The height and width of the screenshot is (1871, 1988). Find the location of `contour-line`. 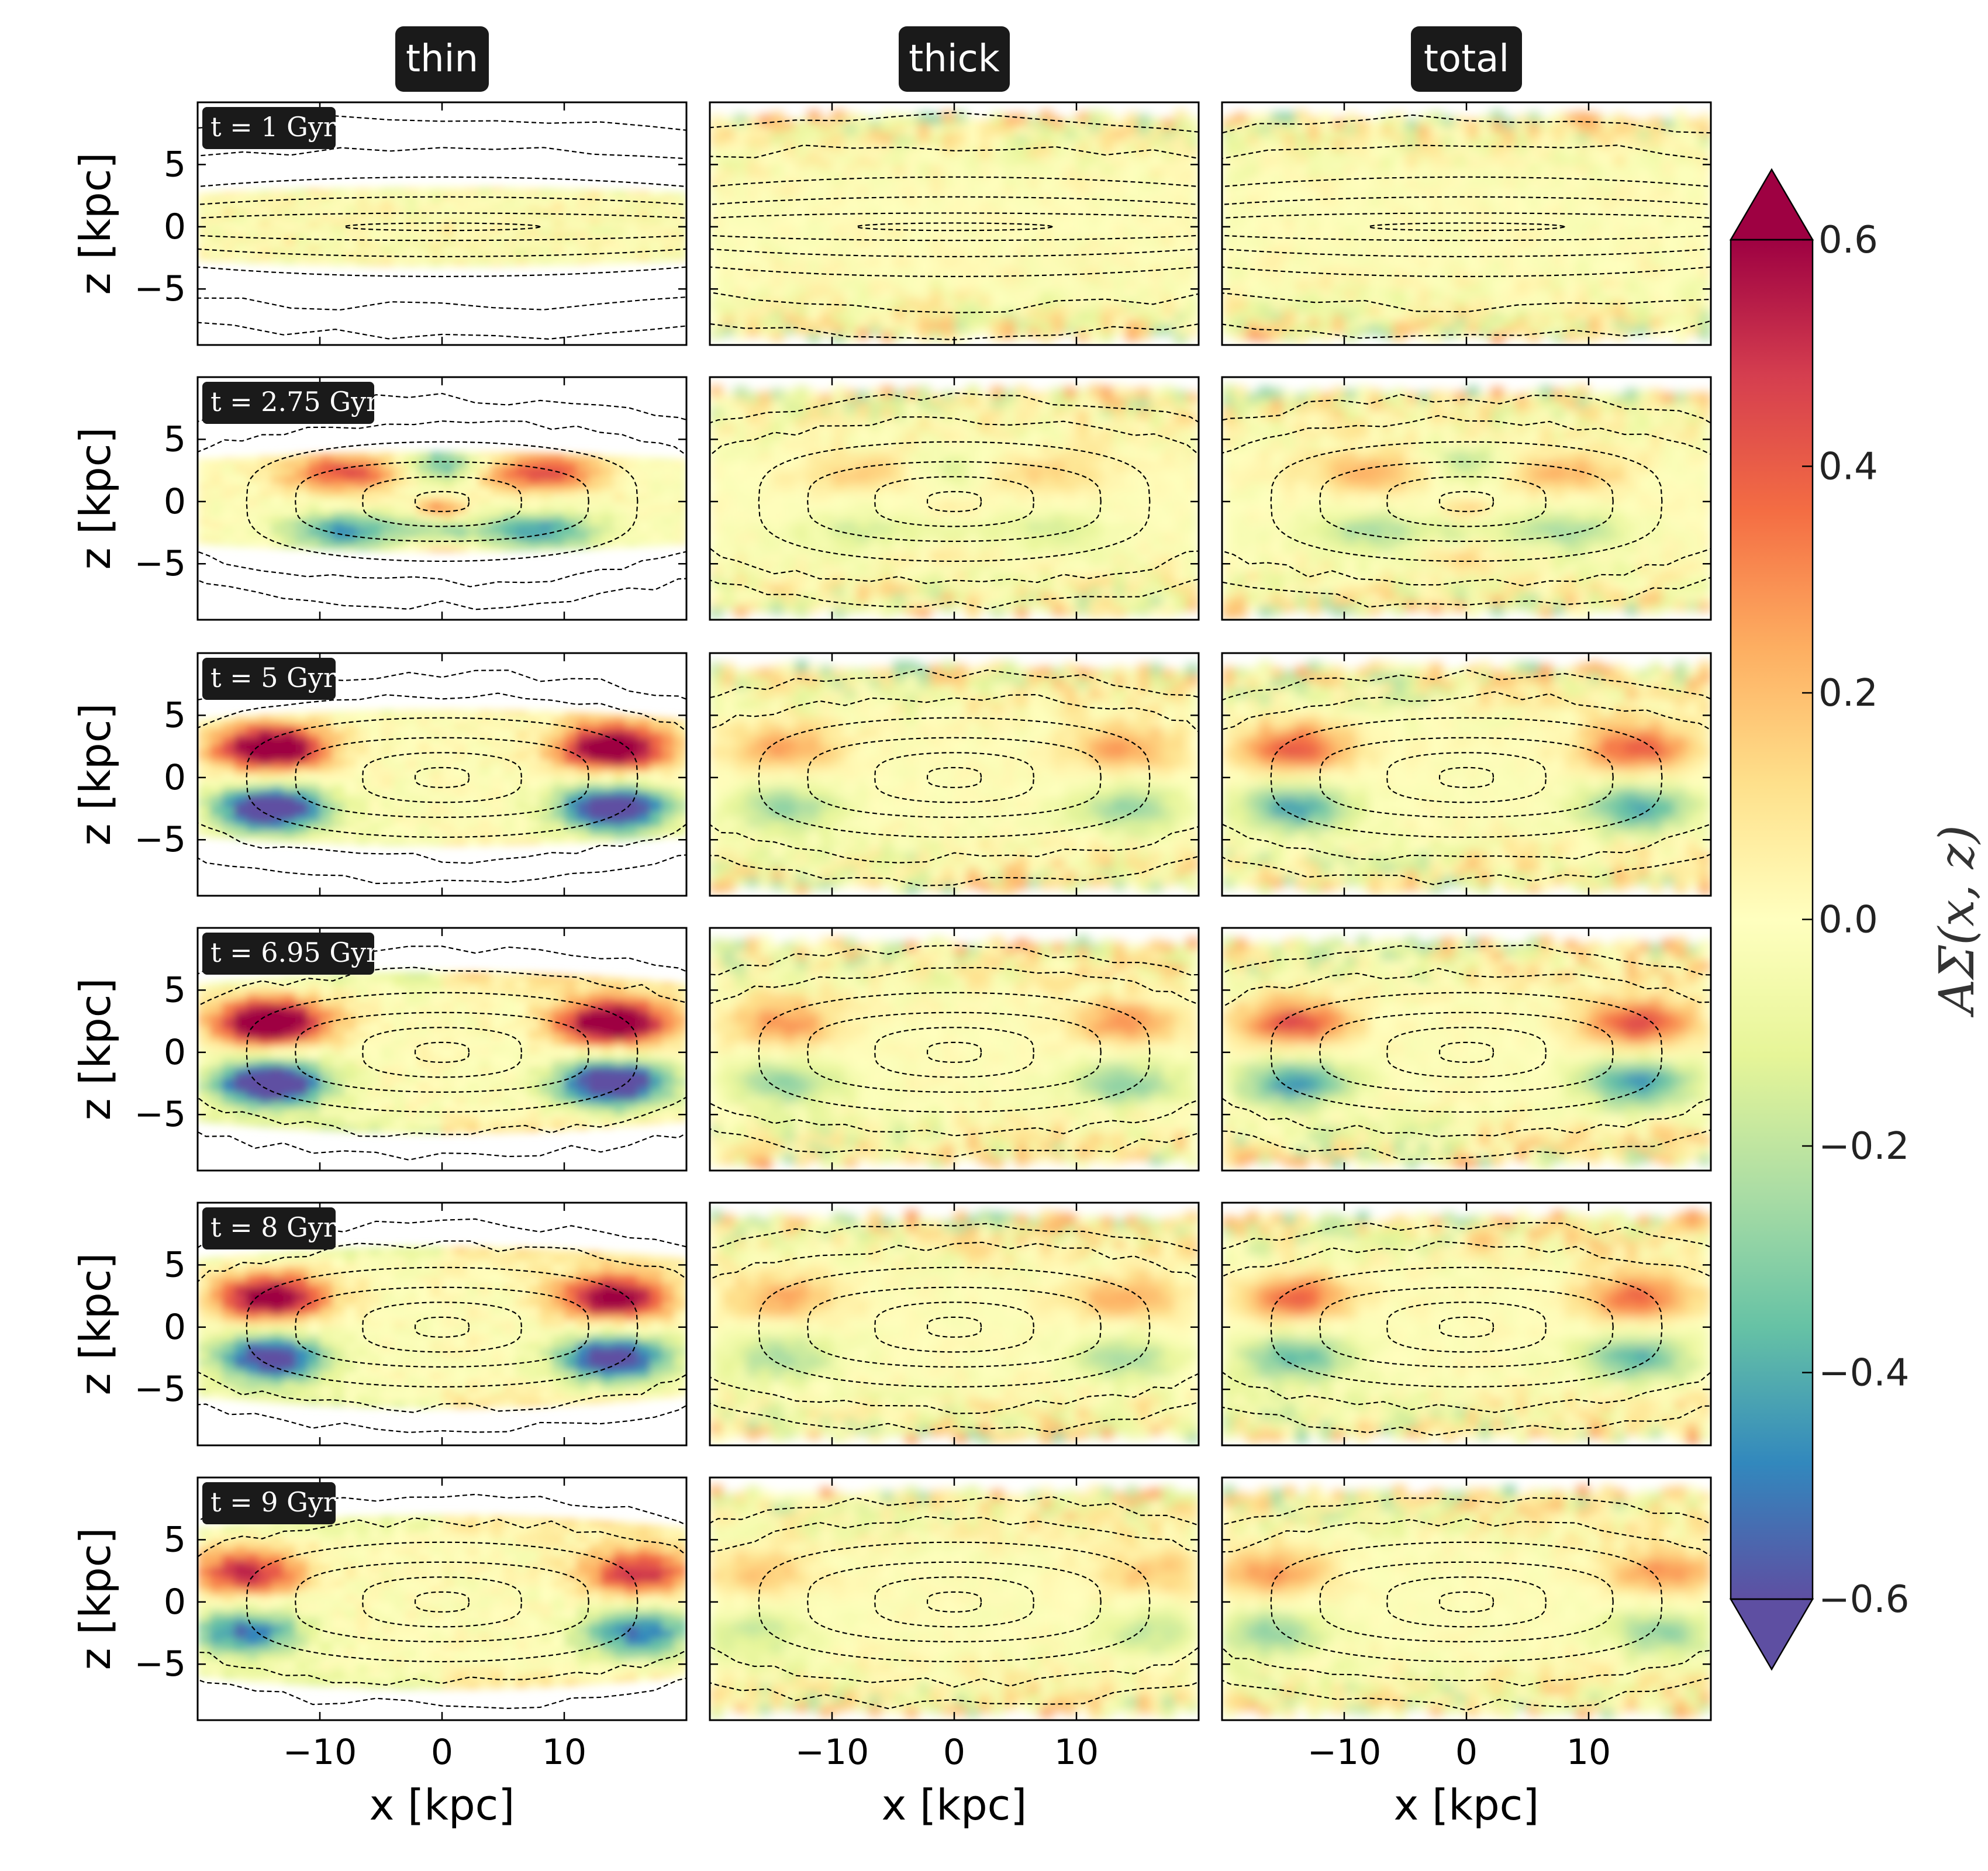

contour-line is located at coordinates (1467, 227).